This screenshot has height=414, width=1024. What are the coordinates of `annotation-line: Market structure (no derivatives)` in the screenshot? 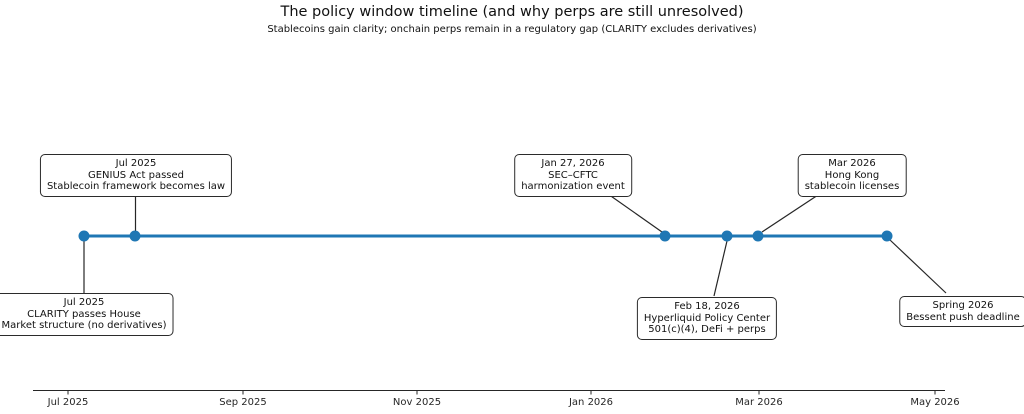 It's located at (84, 325).